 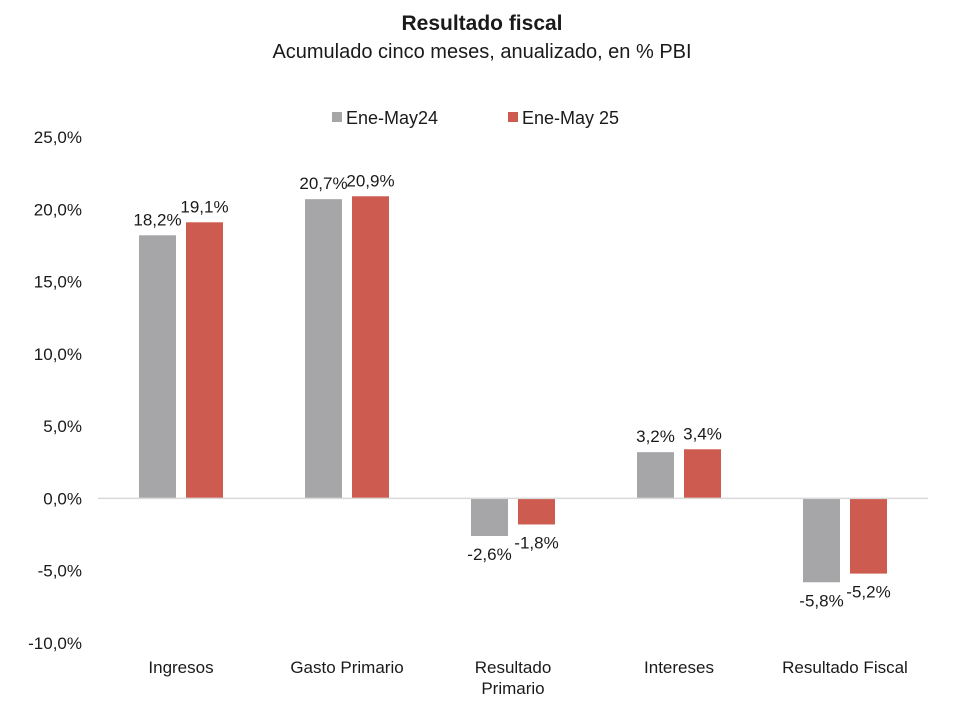 I want to click on data-label: -2,6%, so click(x=489, y=554).